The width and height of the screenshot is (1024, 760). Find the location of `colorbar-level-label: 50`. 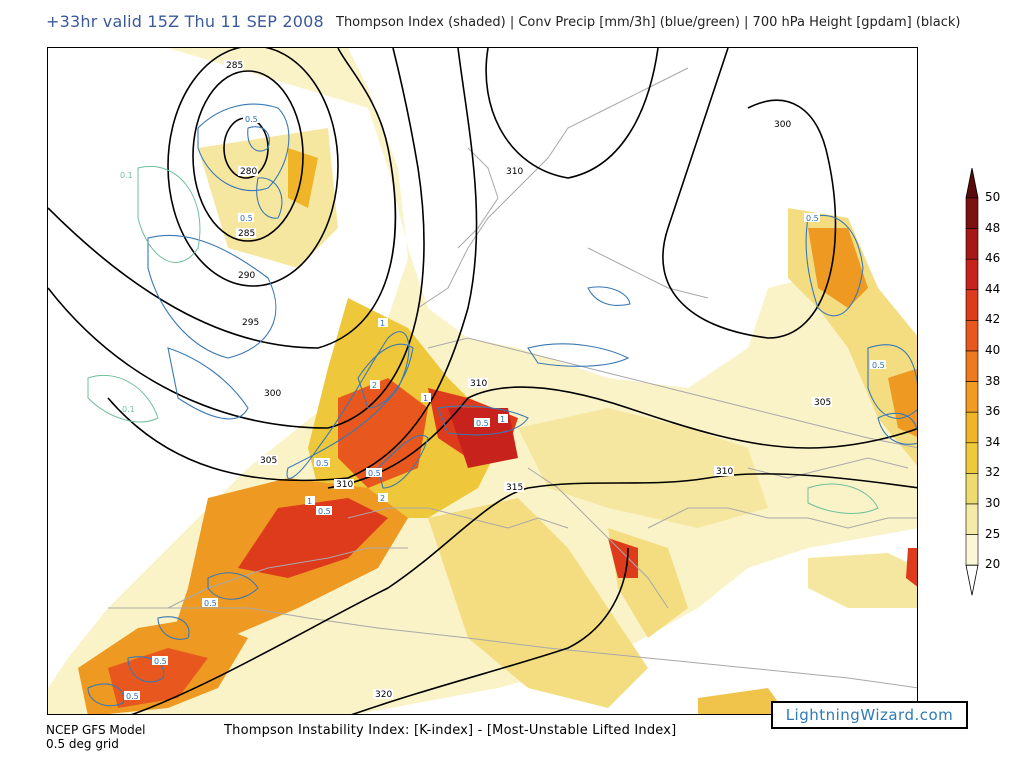

colorbar-level-label: 50 is located at coordinates (992, 197).